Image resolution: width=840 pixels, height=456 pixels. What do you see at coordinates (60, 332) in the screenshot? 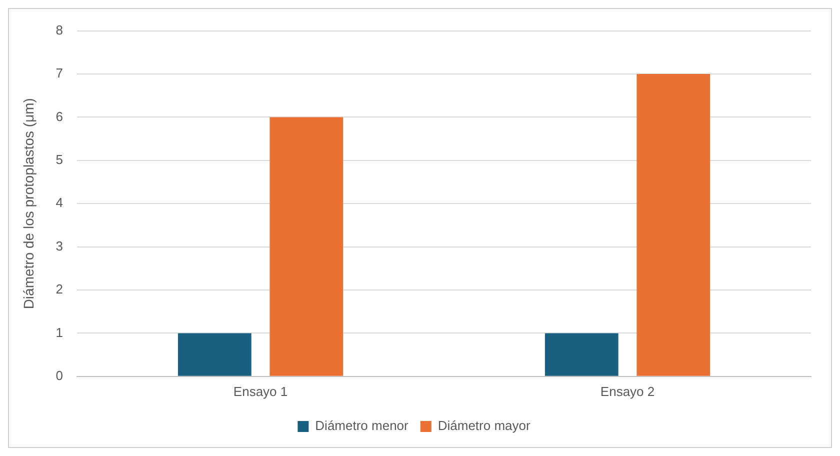
I see `y-tick-label: 1` at bounding box center [60, 332].